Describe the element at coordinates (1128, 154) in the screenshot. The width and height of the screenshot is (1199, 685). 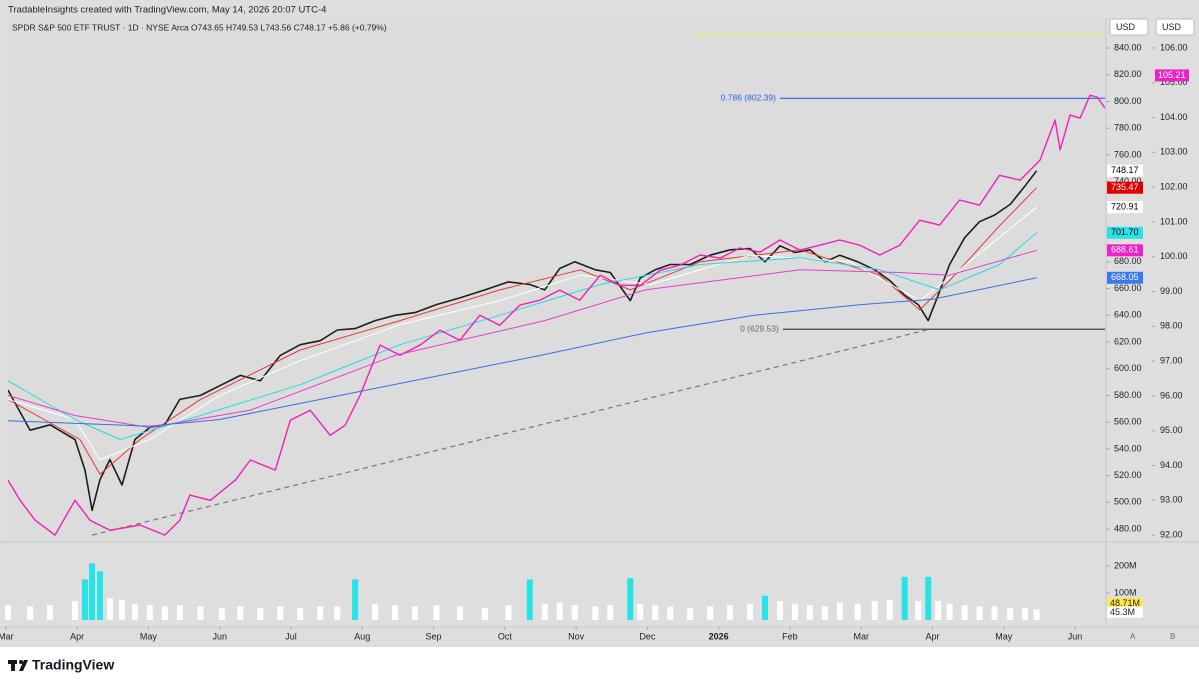
I see `y-tick-label: 760.00` at that location.